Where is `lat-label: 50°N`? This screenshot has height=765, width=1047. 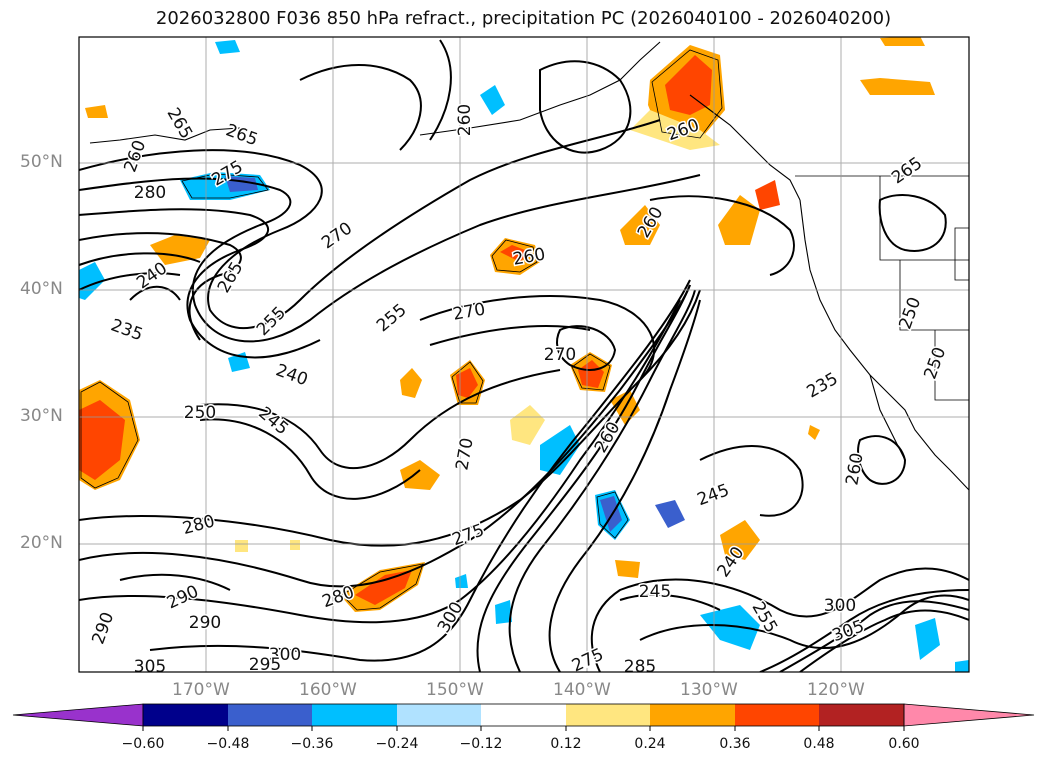 lat-label: 50°N is located at coordinates (41, 162).